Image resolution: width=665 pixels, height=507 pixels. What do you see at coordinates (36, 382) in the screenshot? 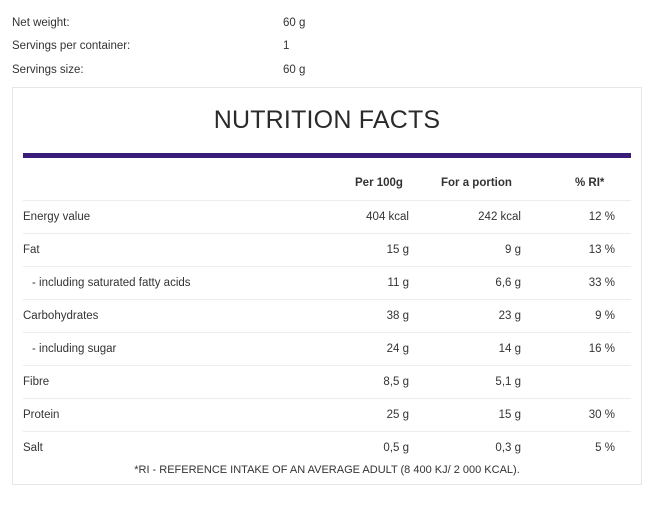
I see `nutrient-name: Fibre` at bounding box center [36, 382].